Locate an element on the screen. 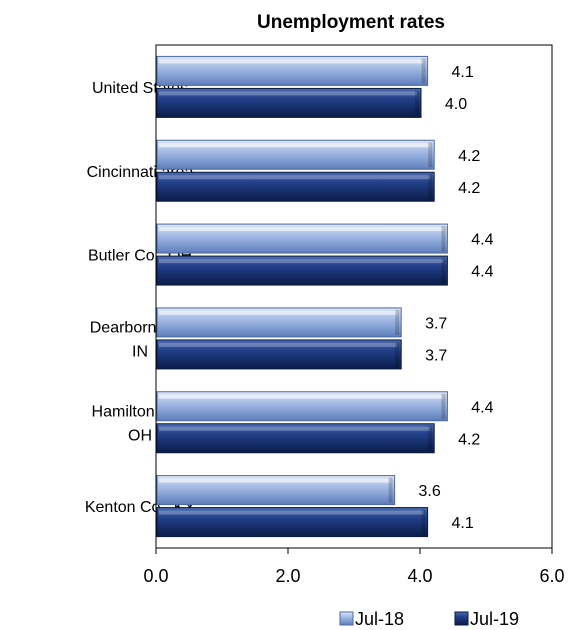 The height and width of the screenshot is (630, 569). x-tick-label: 0.0 is located at coordinates (155, 576).